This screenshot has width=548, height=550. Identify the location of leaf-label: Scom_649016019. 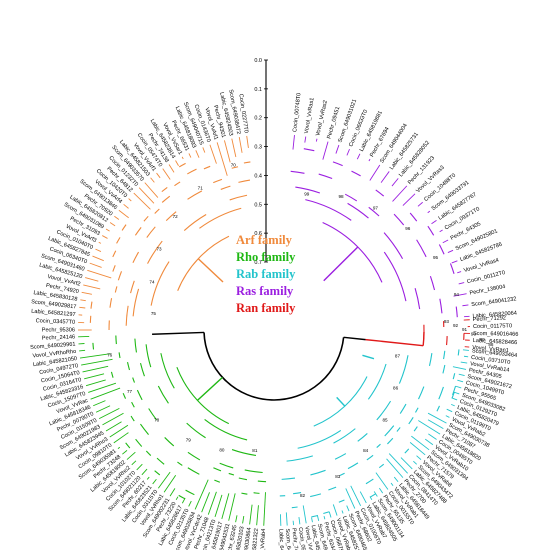
(288, 539).